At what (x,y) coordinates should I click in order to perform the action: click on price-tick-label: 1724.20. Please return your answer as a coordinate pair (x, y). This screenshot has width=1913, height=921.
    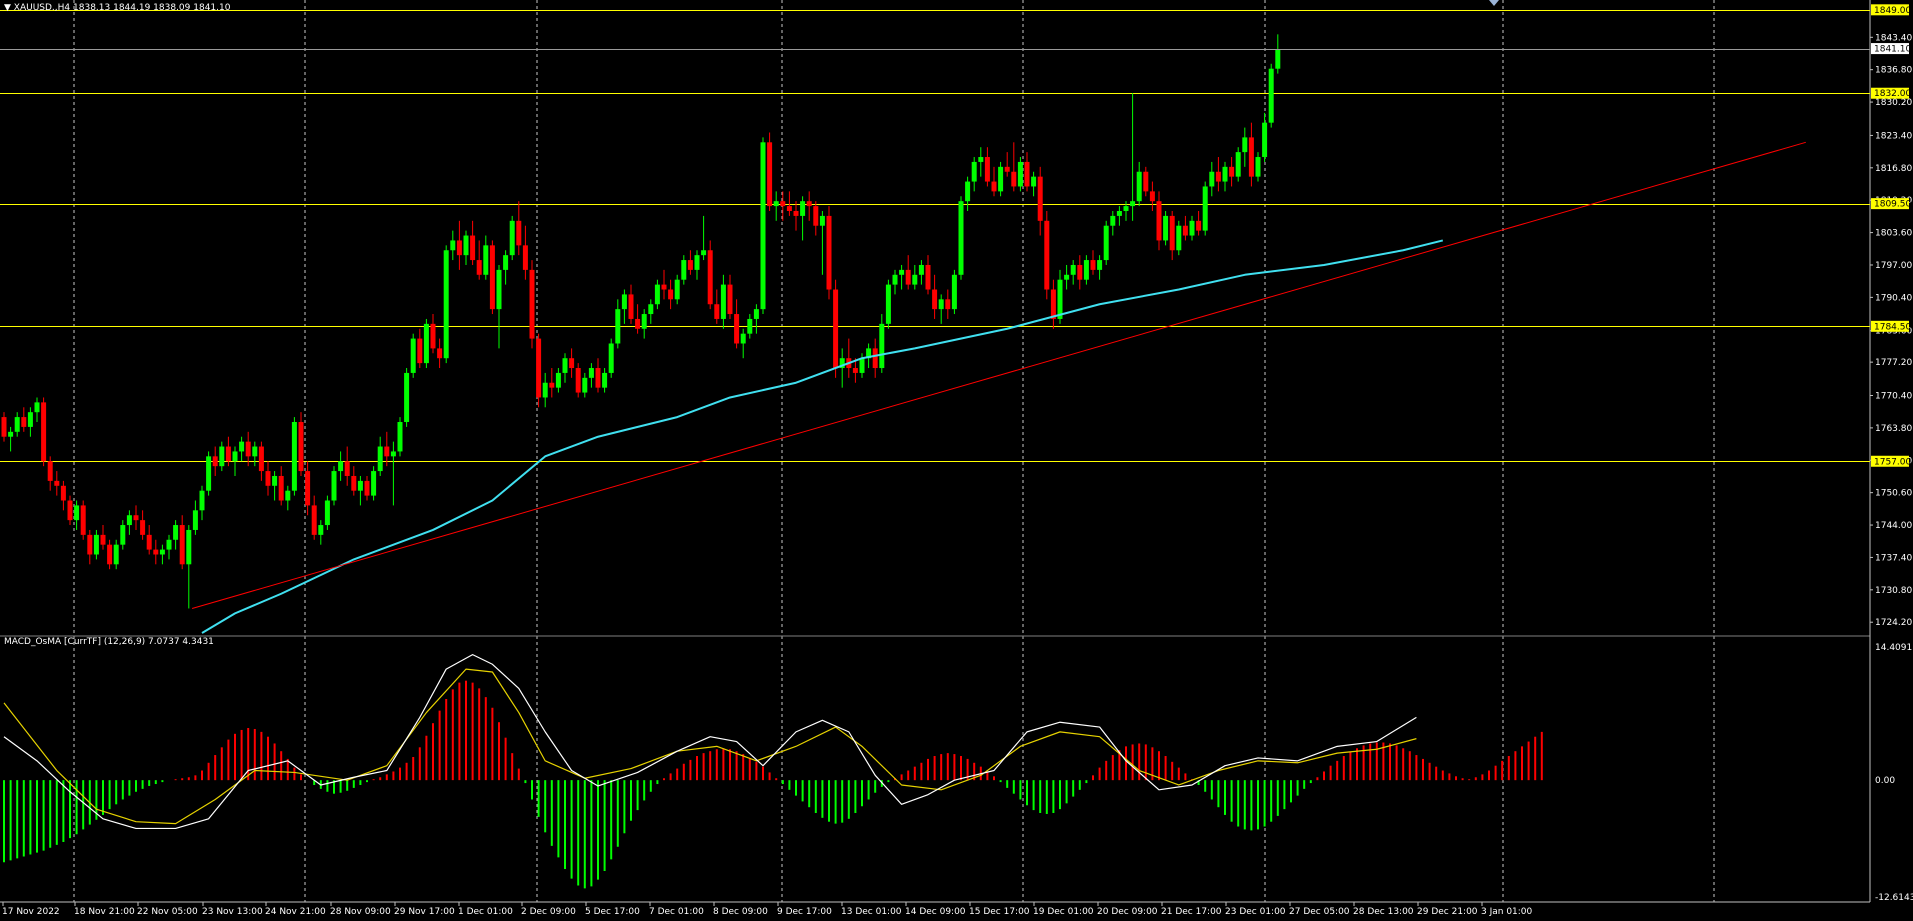
    Looking at the image, I should click on (1893, 623).